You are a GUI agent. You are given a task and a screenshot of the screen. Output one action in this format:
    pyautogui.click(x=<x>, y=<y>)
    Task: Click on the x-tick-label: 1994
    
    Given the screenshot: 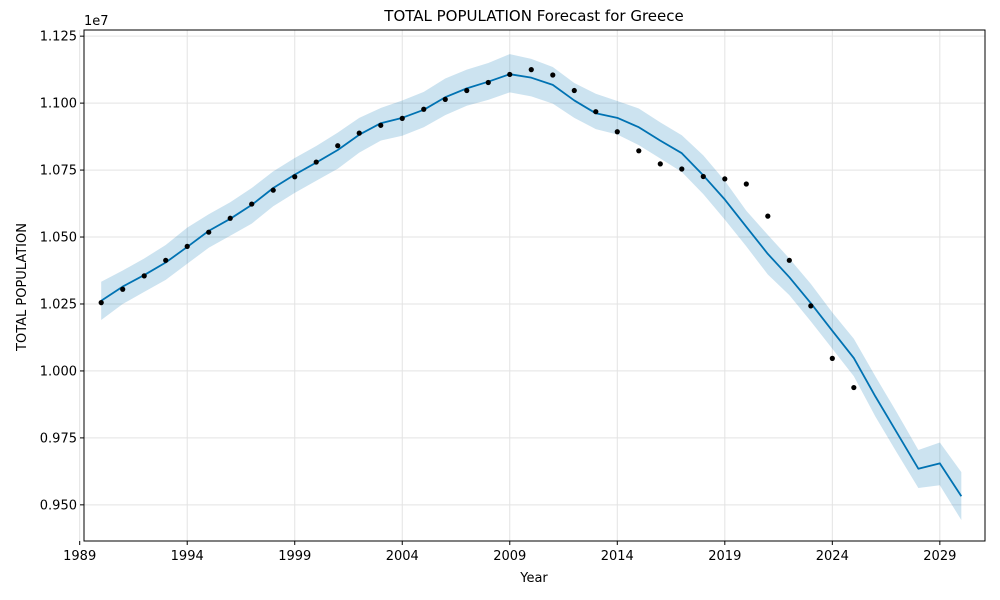 What is the action you would take?
    pyautogui.click(x=187, y=556)
    